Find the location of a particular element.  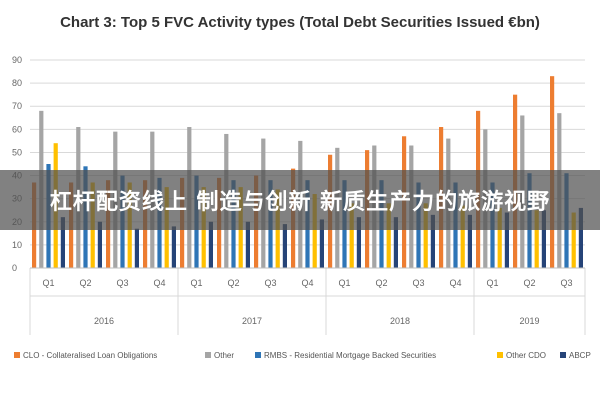

legend-label: ABCP is located at coordinates (580, 355).